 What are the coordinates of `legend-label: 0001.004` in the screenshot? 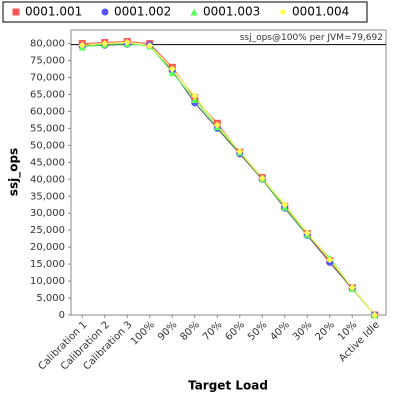 It's located at (320, 12).